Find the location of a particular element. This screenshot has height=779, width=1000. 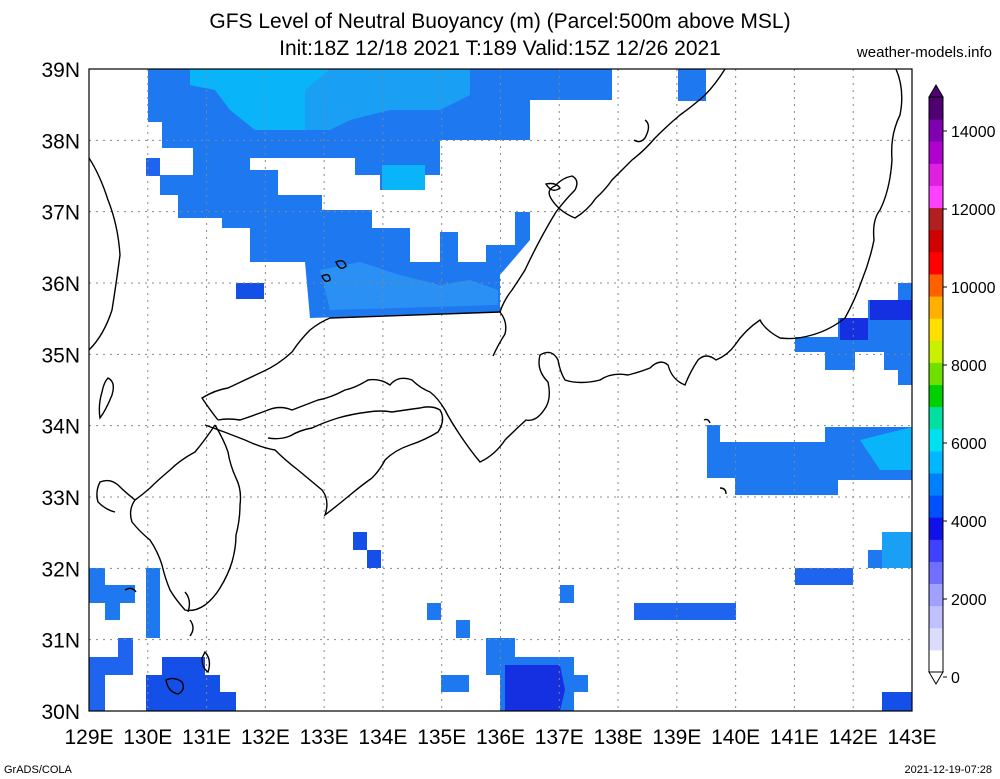

buoyancy-patch-south-kyushu-c is located at coordinates (111, 674).